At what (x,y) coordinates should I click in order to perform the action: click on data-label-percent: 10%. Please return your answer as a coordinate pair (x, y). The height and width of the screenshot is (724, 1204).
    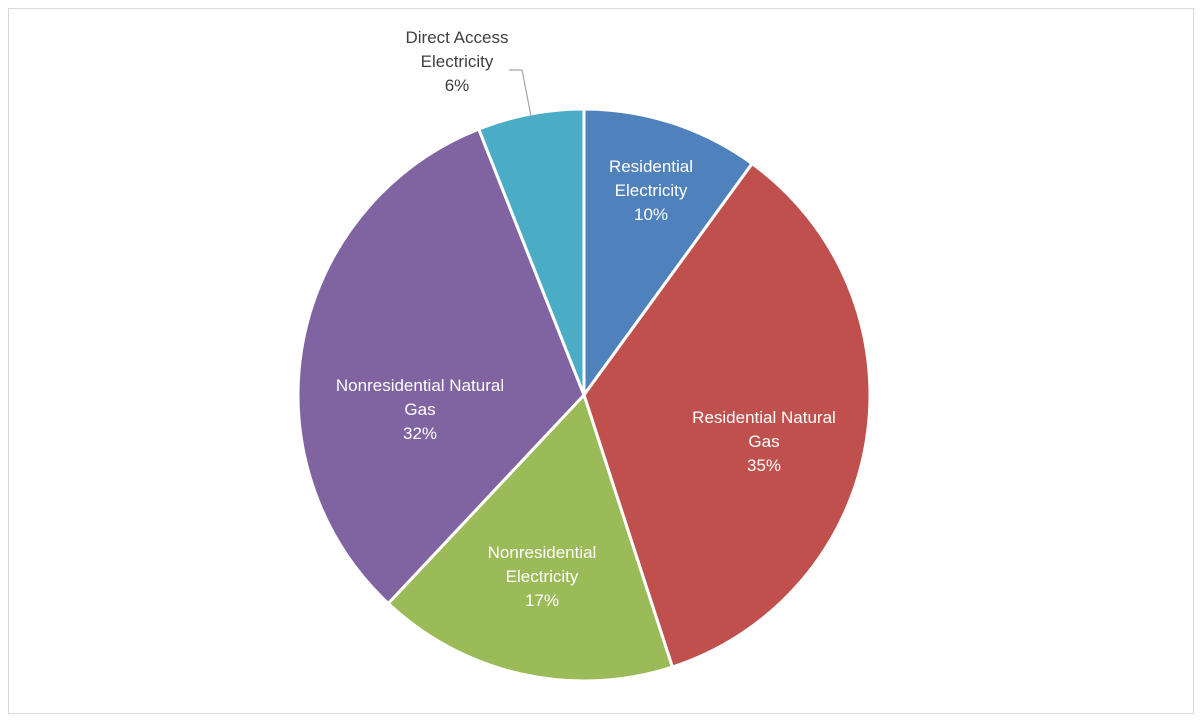
    Looking at the image, I should click on (651, 214).